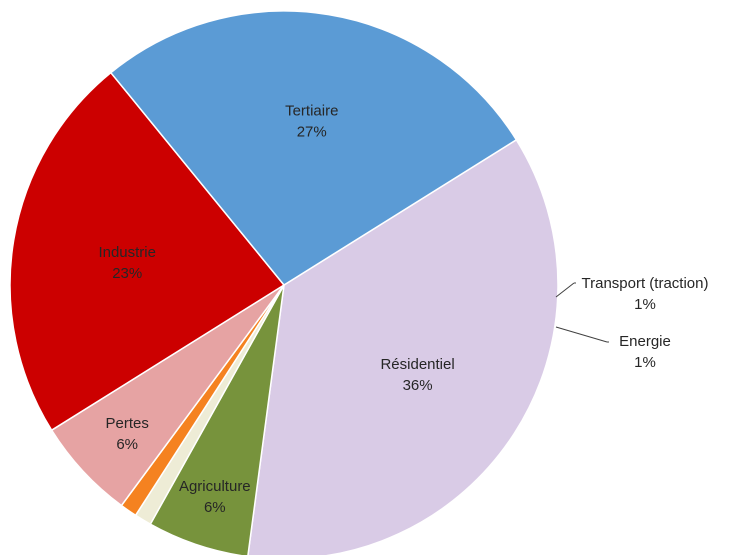 The image size is (733, 555). What do you see at coordinates (215, 507) in the screenshot?
I see `slice-percent-agriculture: 6%` at bounding box center [215, 507].